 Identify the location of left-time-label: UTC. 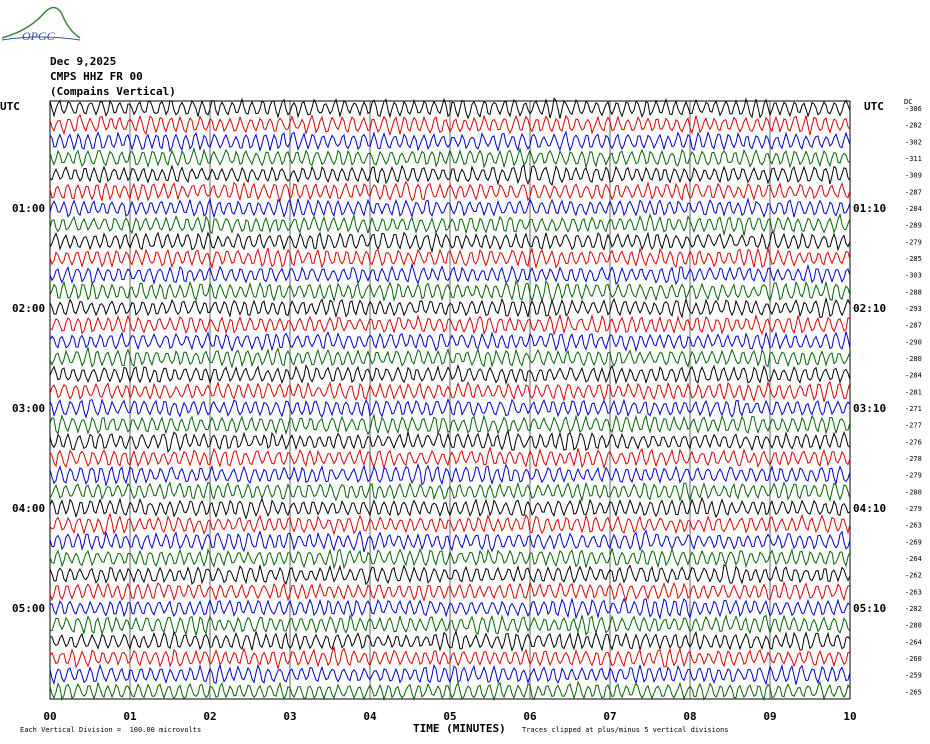
(10, 106).